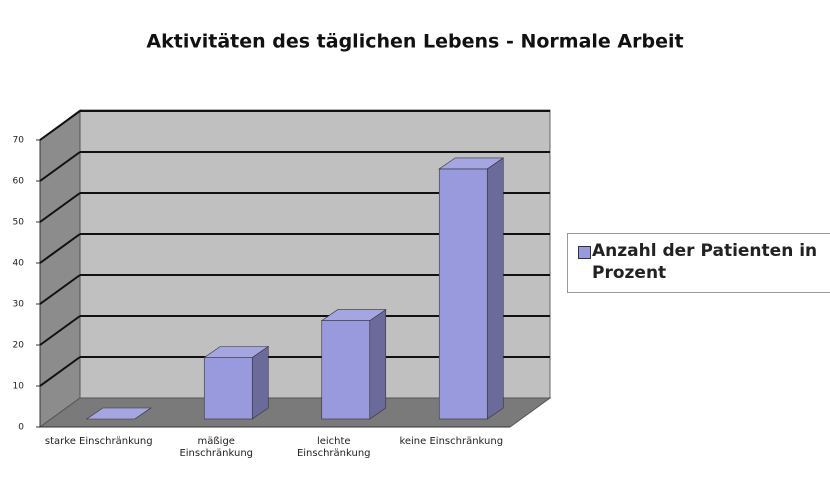  Describe the element at coordinates (216, 447) in the screenshot. I see `x-tick-label: mäßige Einschränkung` at that location.